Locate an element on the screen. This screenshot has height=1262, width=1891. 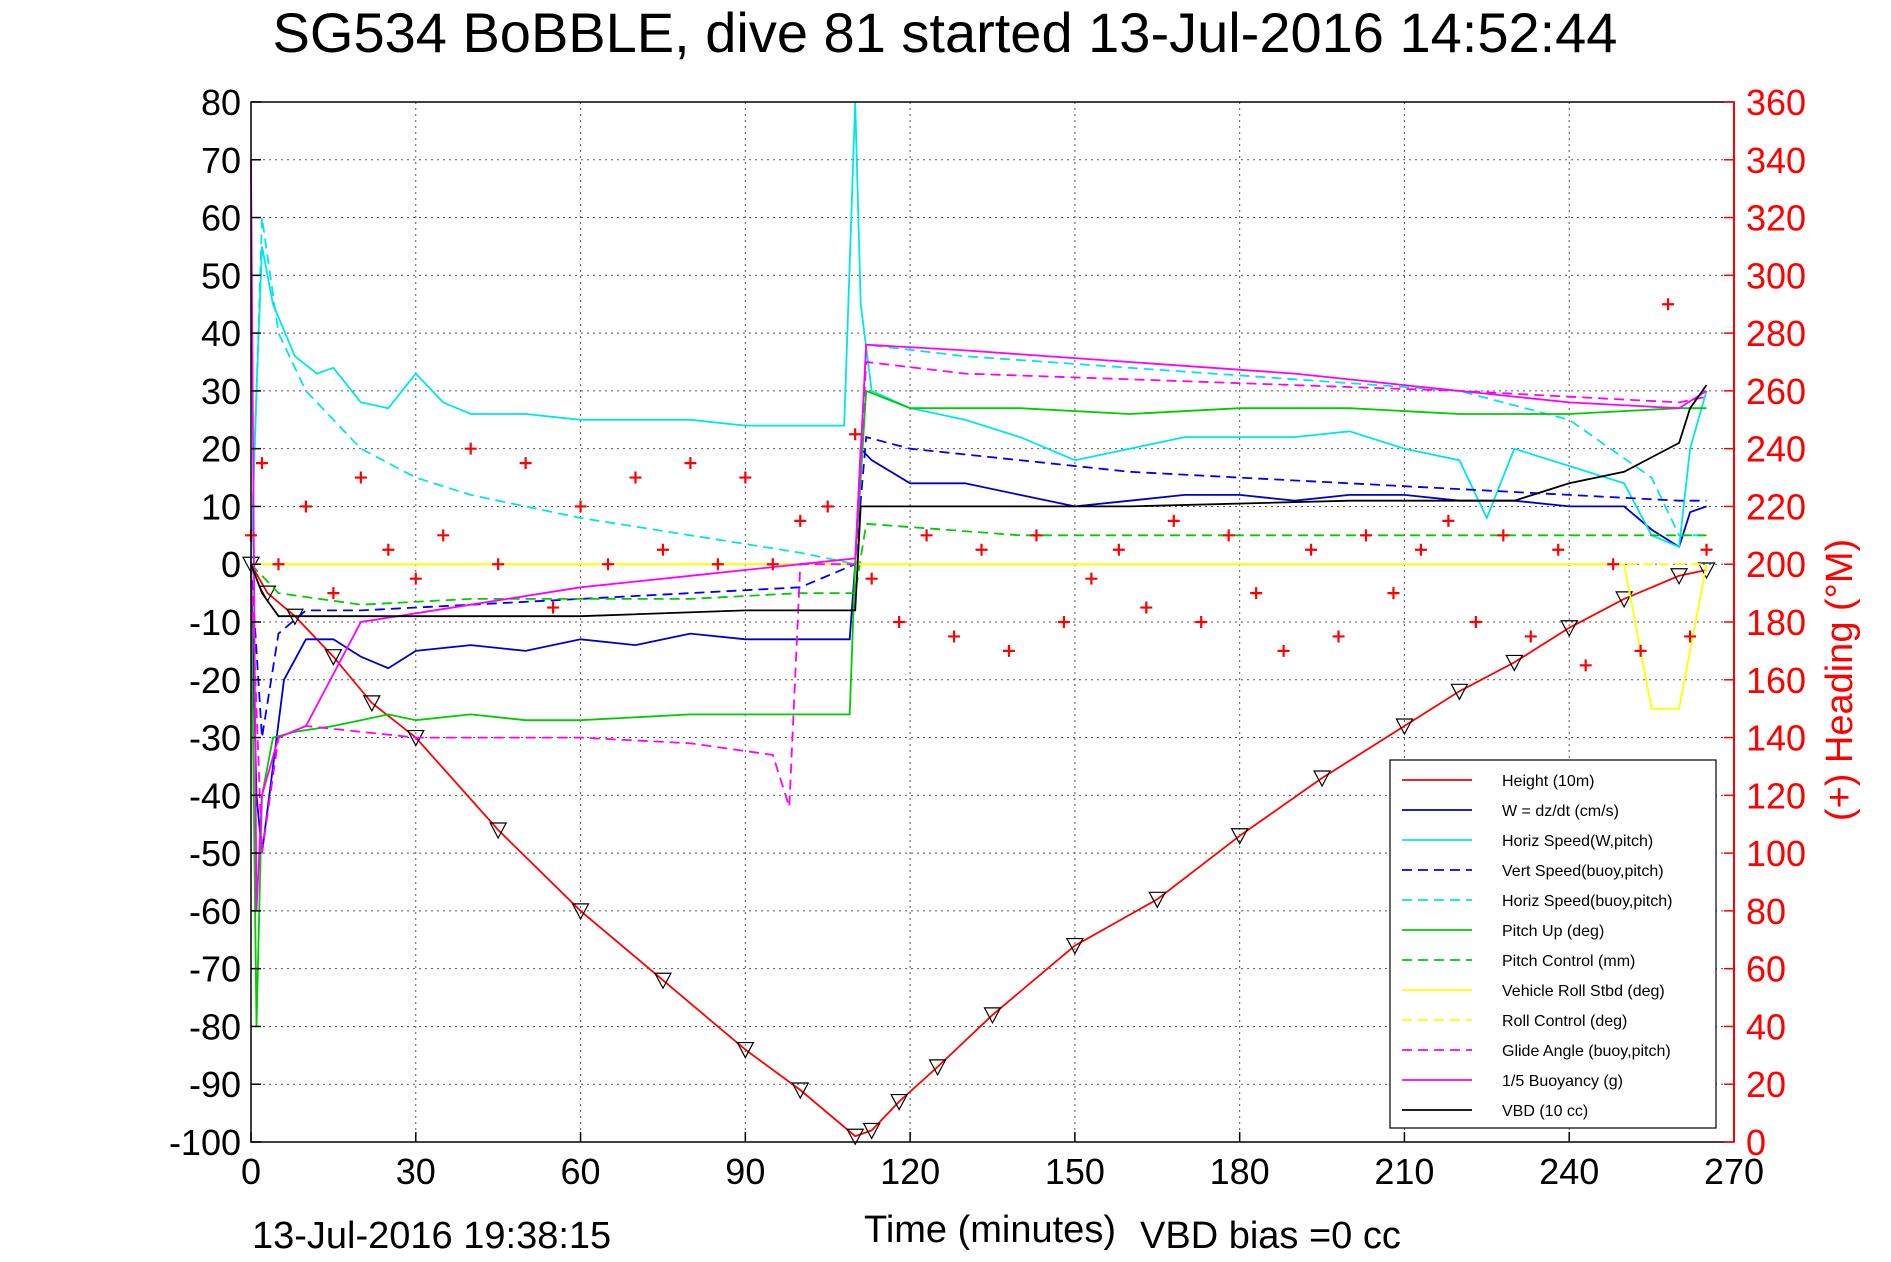
y-tick-label: 20 is located at coordinates (221, 449).